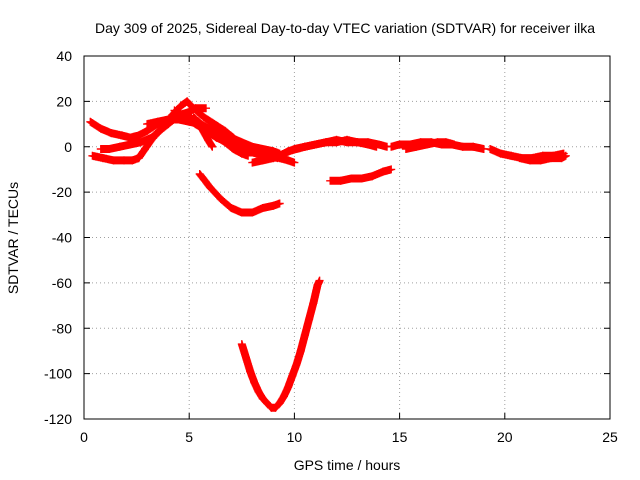  Describe the element at coordinates (58, 374) in the screenshot. I see `y-tick-label: -100` at that location.